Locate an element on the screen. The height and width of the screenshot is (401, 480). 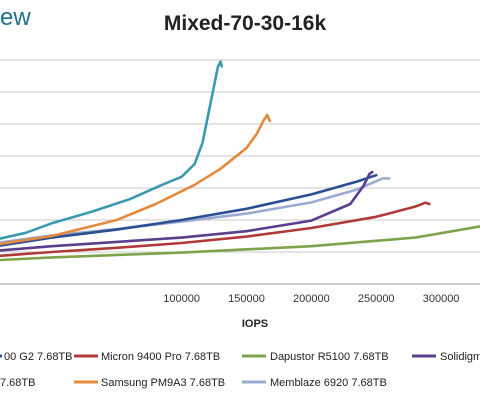
legend-label-samsung: Samsung PM9A3 7.68TB is located at coordinates (163, 383).